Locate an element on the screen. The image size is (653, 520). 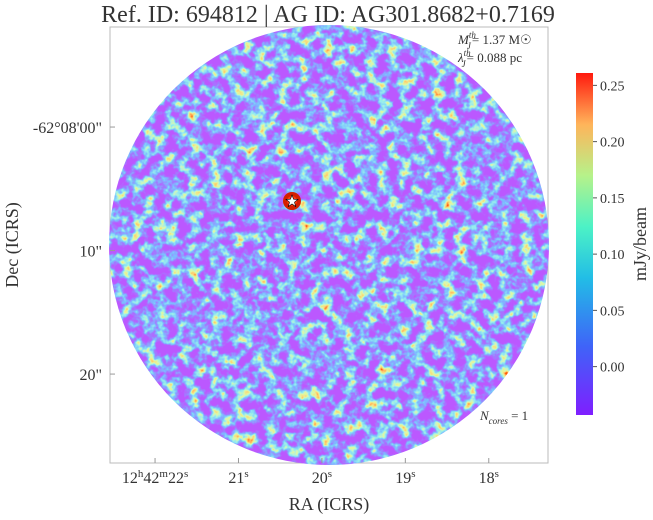
colorbar-tick-label: 0.15 is located at coordinates (612, 199).